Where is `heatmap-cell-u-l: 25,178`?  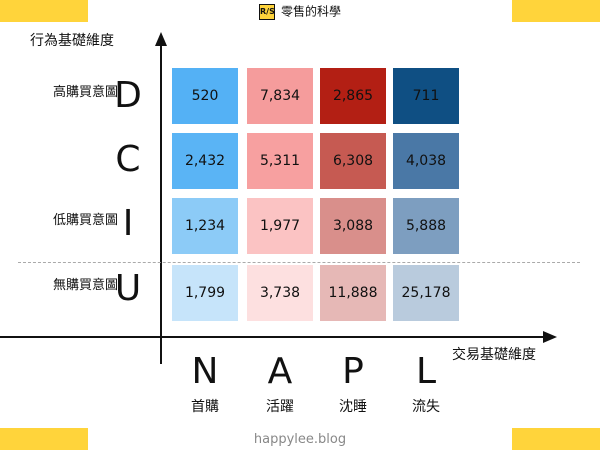 heatmap-cell-u-l: 25,178 is located at coordinates (426, 293).